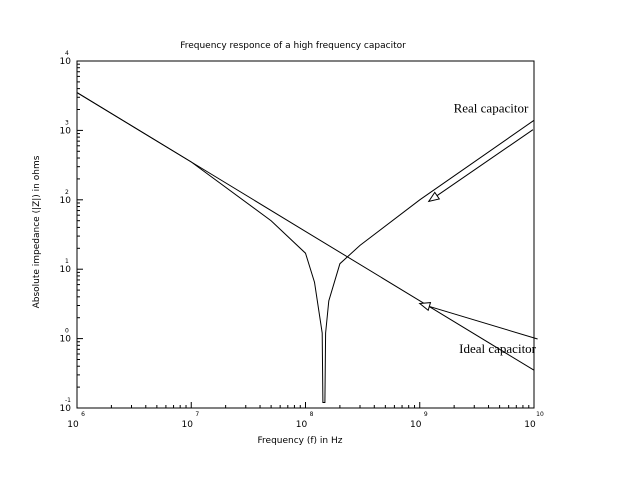 This screenshot has width=639, height=478. What do you see at coordinates (68, 400) in the screenshot?
I see `y-tick-label-exponent: -1` at bounding box center [68, 400].